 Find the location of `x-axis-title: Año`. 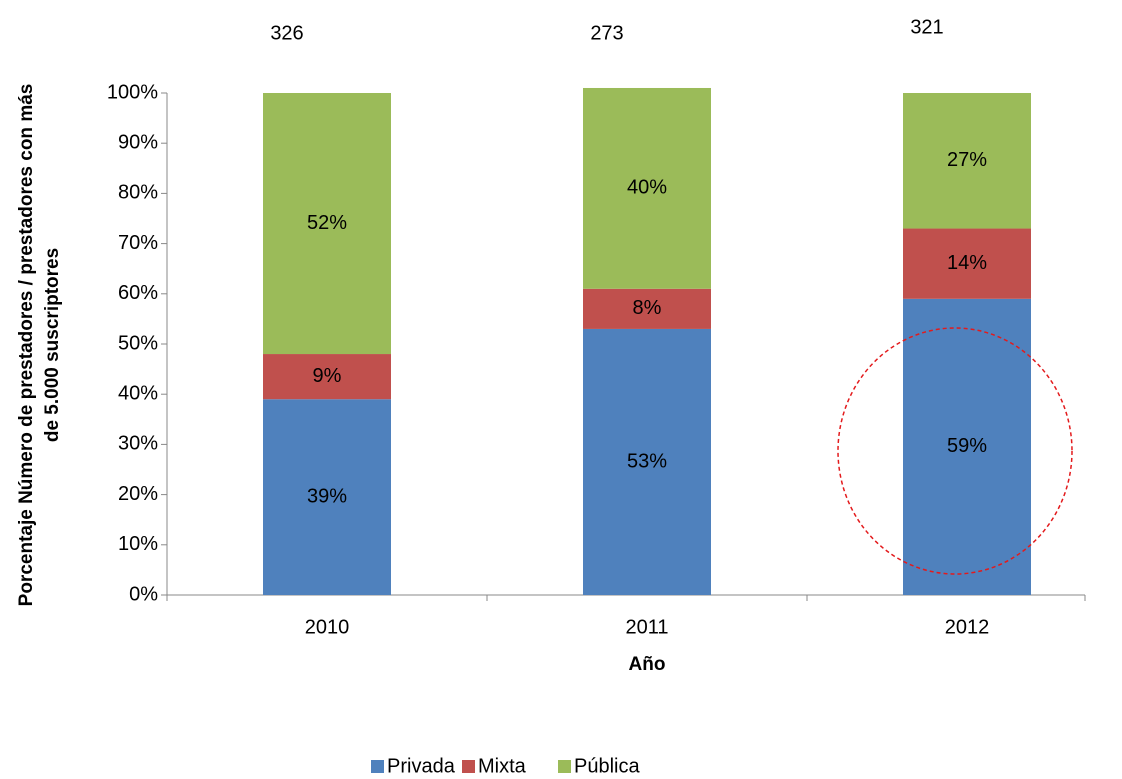

x-axis-title: Año is located at coordinates (647, 664).